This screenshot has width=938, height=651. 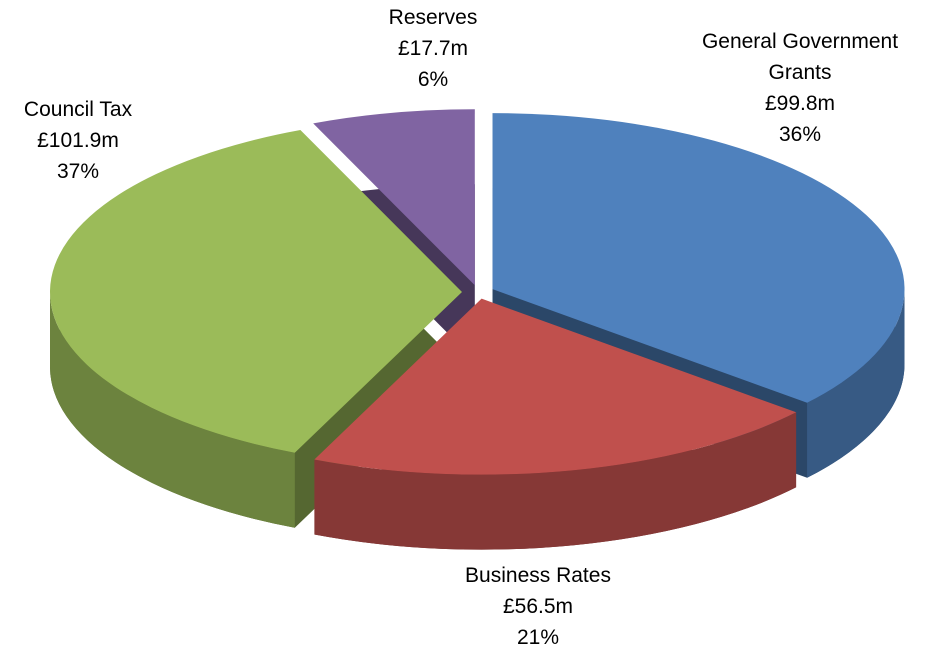 What do you see at coordinates (538, 637) in the screenshot?
I see `percentage-label: 21%` at bounding box center [538, 637].